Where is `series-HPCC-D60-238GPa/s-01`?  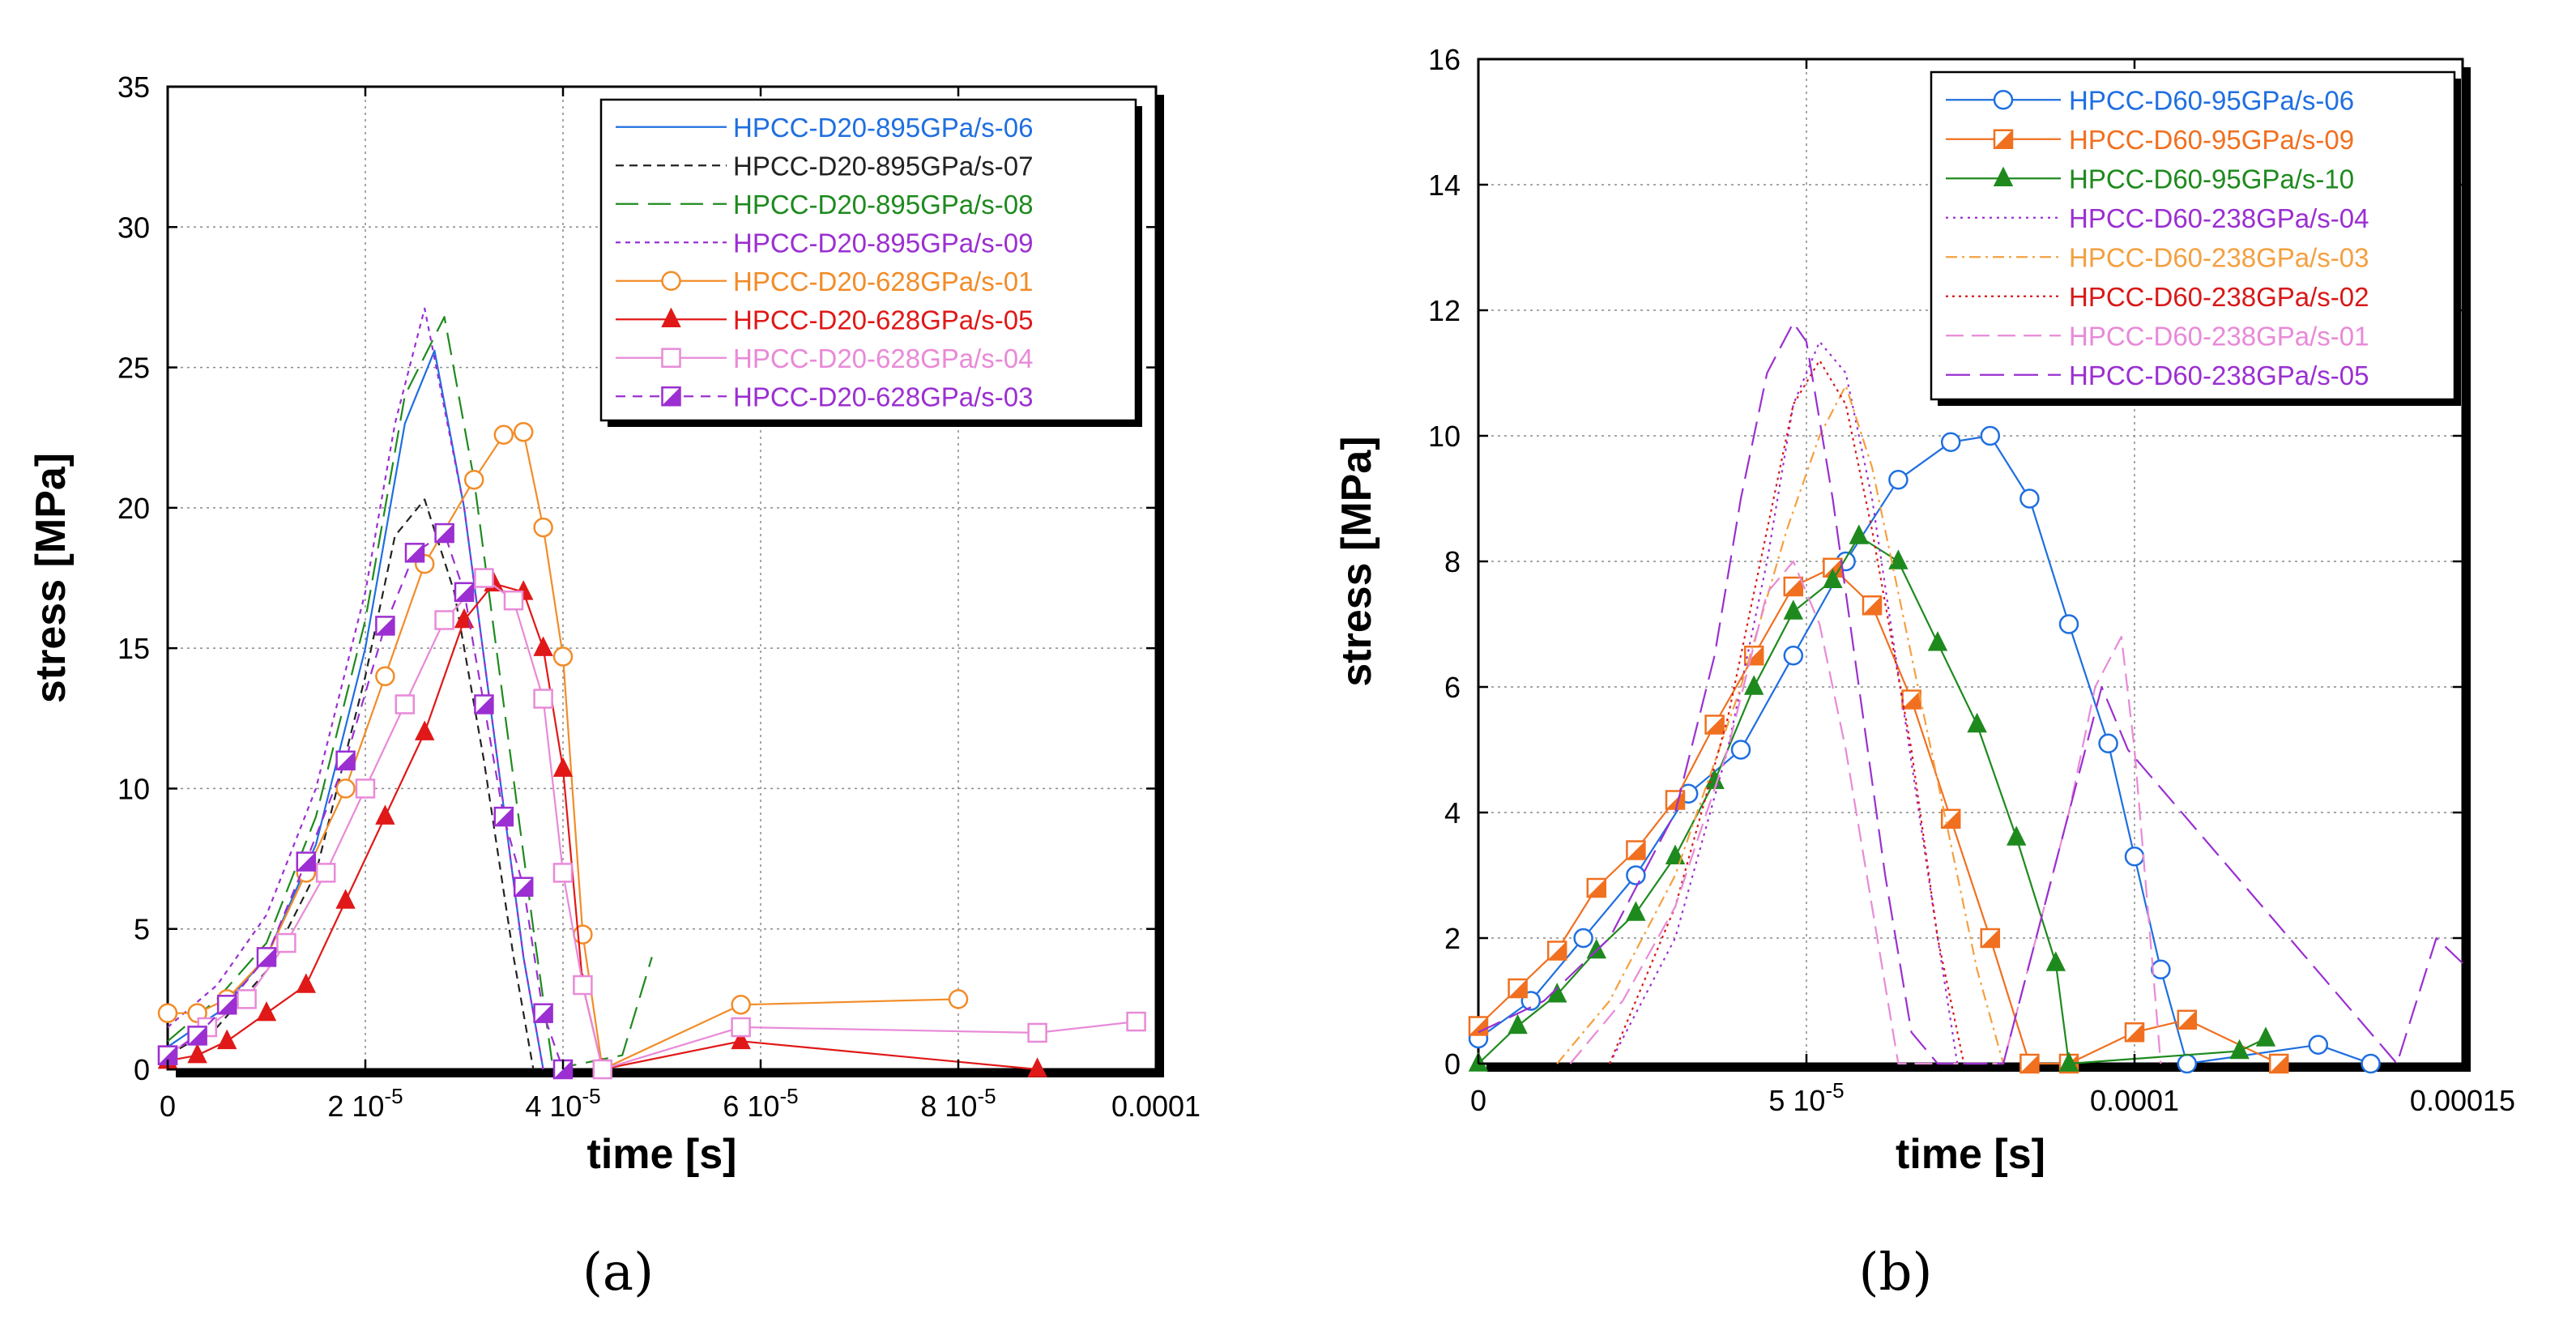 series-HPCC-D60-238GPa/s-01 is located at coordinates (1865, 813).